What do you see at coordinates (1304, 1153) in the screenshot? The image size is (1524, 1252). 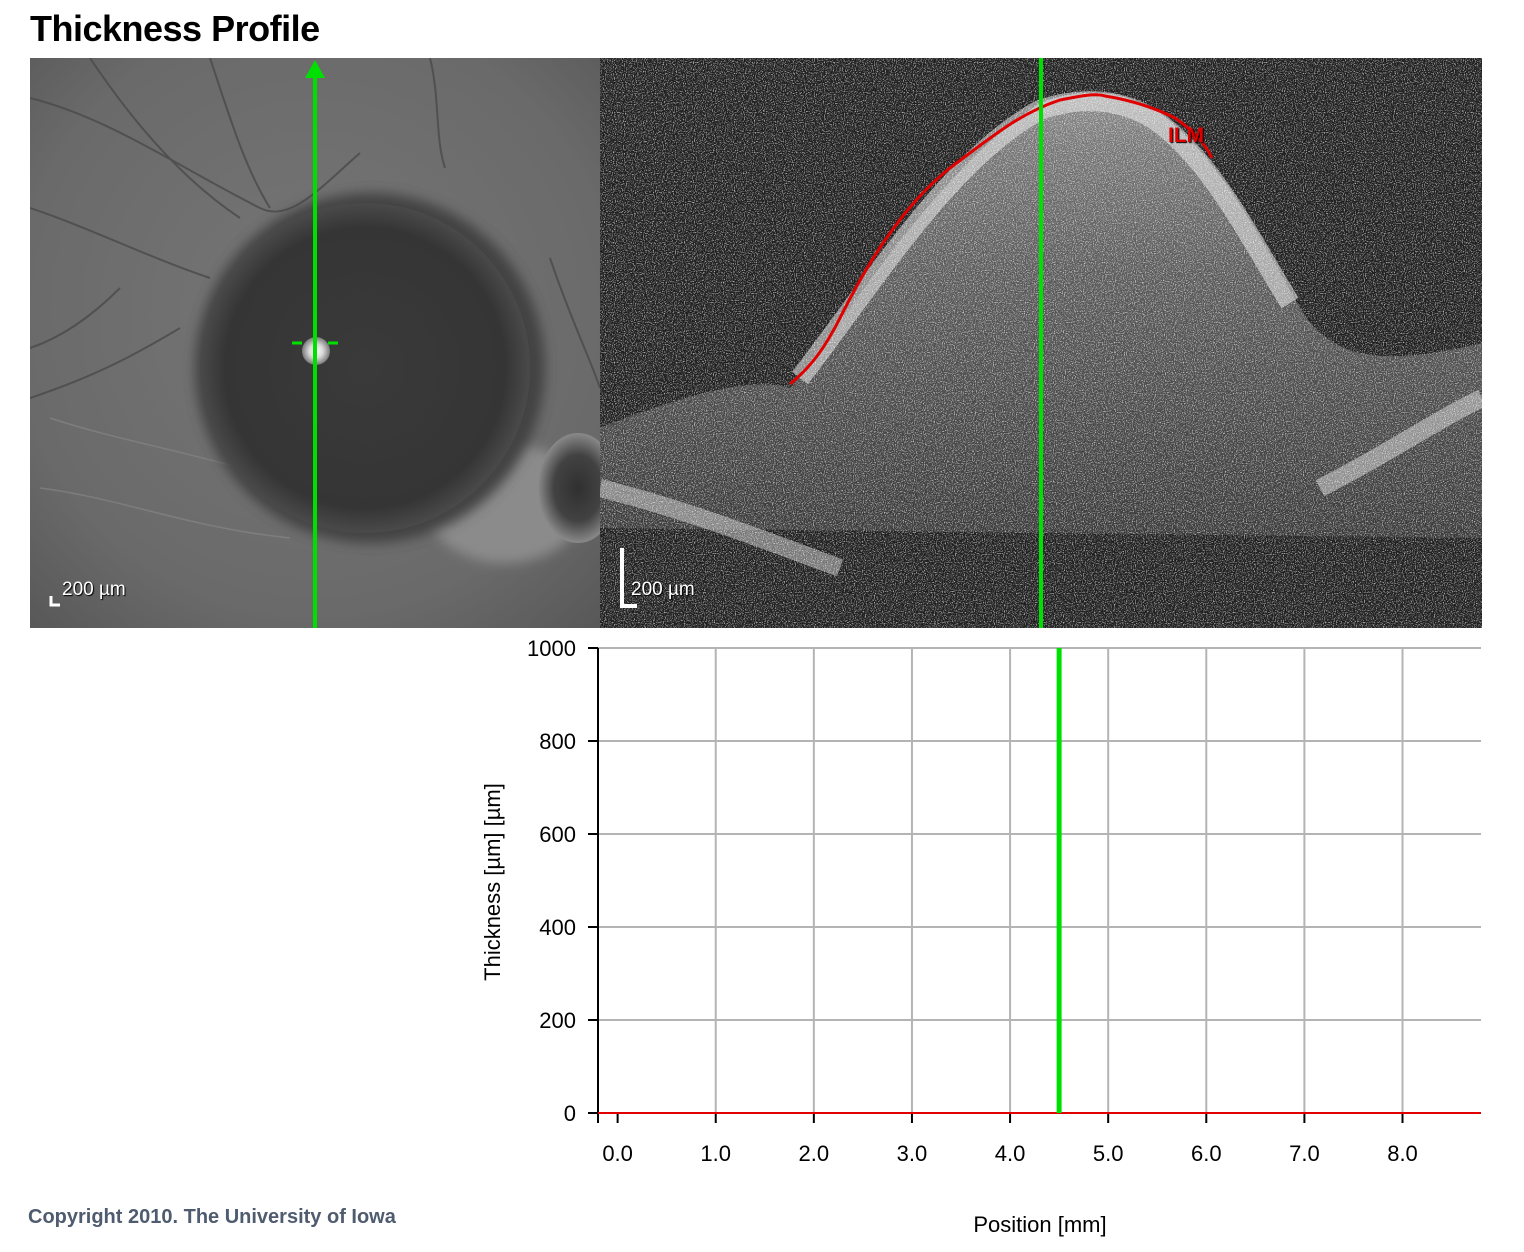 I see `x-tick-label: 7.0` at bounding box center [1304, 1153].